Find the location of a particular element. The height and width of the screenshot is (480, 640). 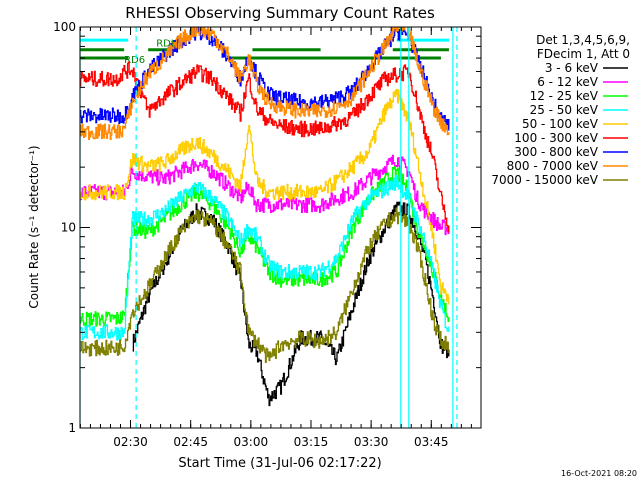

x-tick-label-2: 03:00 is located at coordinates (251, 442).